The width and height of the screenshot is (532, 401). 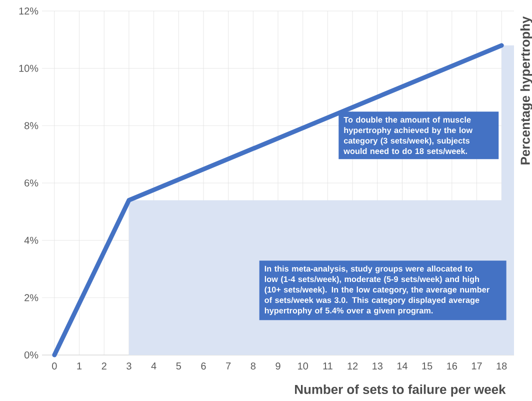 What do you see at coordinates (377, 291) in the screenshot?
I see `annotation: In this meta-analysis, study groups were allocated to low (1-4 sets/week), moderate (5-9 sets/week) and high (10+ sets/week). In the low category, the average number of sets/week was 3.0. This category displayed average hypertrophy of 5.4% over a given program.` at bounding box center [377, 291].